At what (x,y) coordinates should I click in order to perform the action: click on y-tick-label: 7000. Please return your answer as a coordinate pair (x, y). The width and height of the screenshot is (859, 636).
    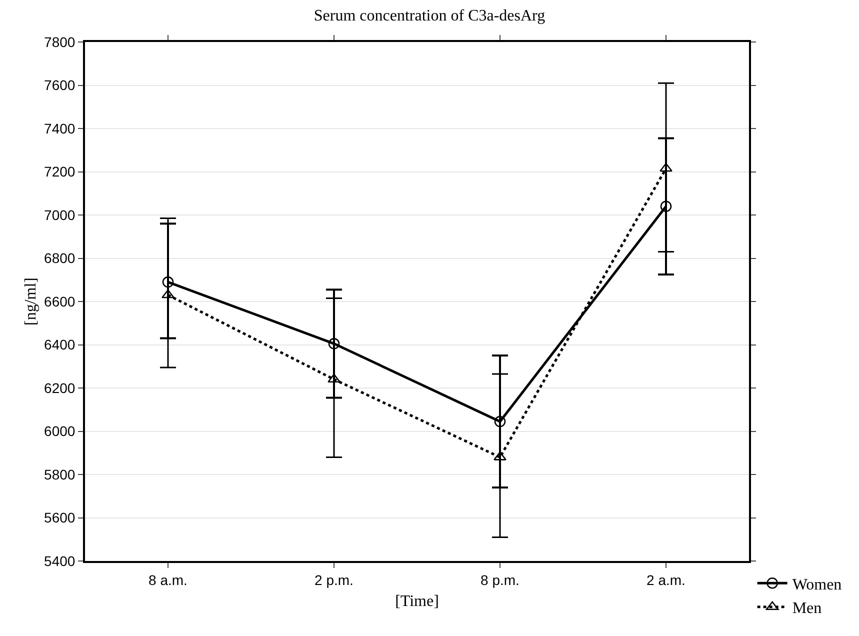
    Looking at the image, I should click on (60, 214).